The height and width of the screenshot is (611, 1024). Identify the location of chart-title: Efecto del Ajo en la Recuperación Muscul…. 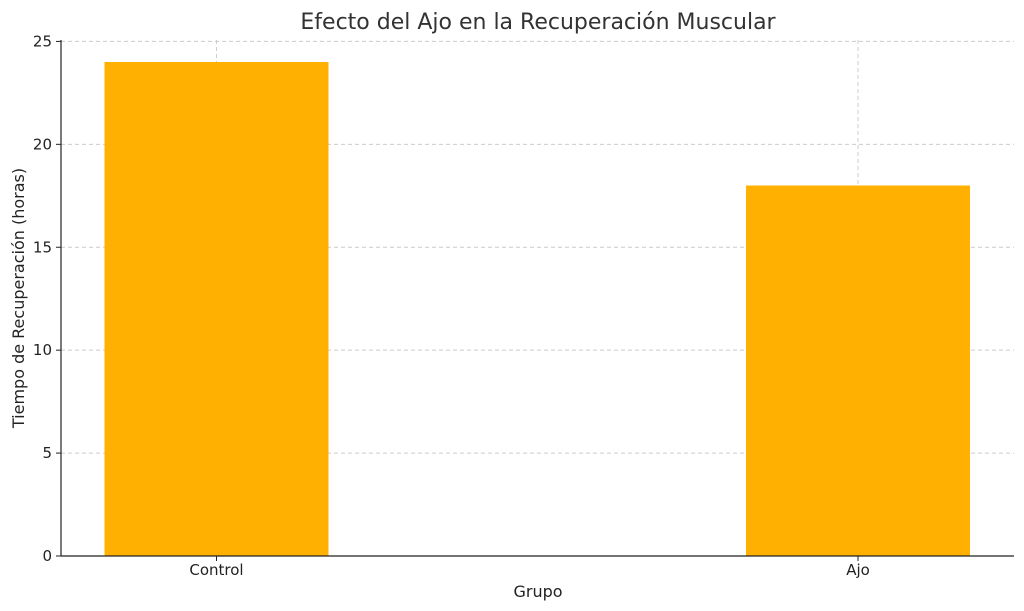
(538, 22).